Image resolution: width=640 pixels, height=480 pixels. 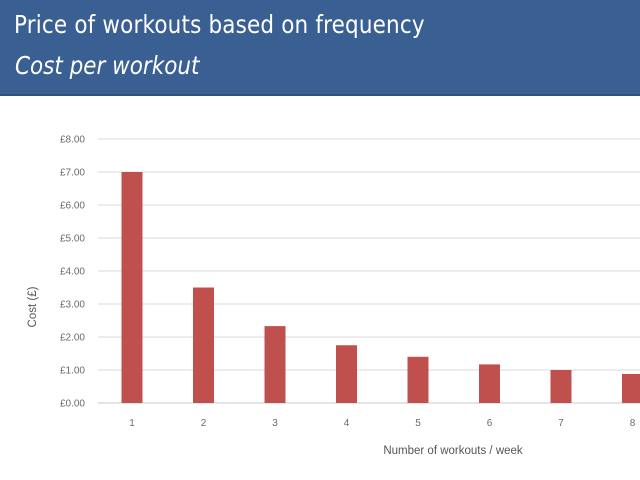 What do you see at coordinates (33, 306) in the screenshot?
I see `y-axis-title: Cost (£)` at bounding box center [33, 306].